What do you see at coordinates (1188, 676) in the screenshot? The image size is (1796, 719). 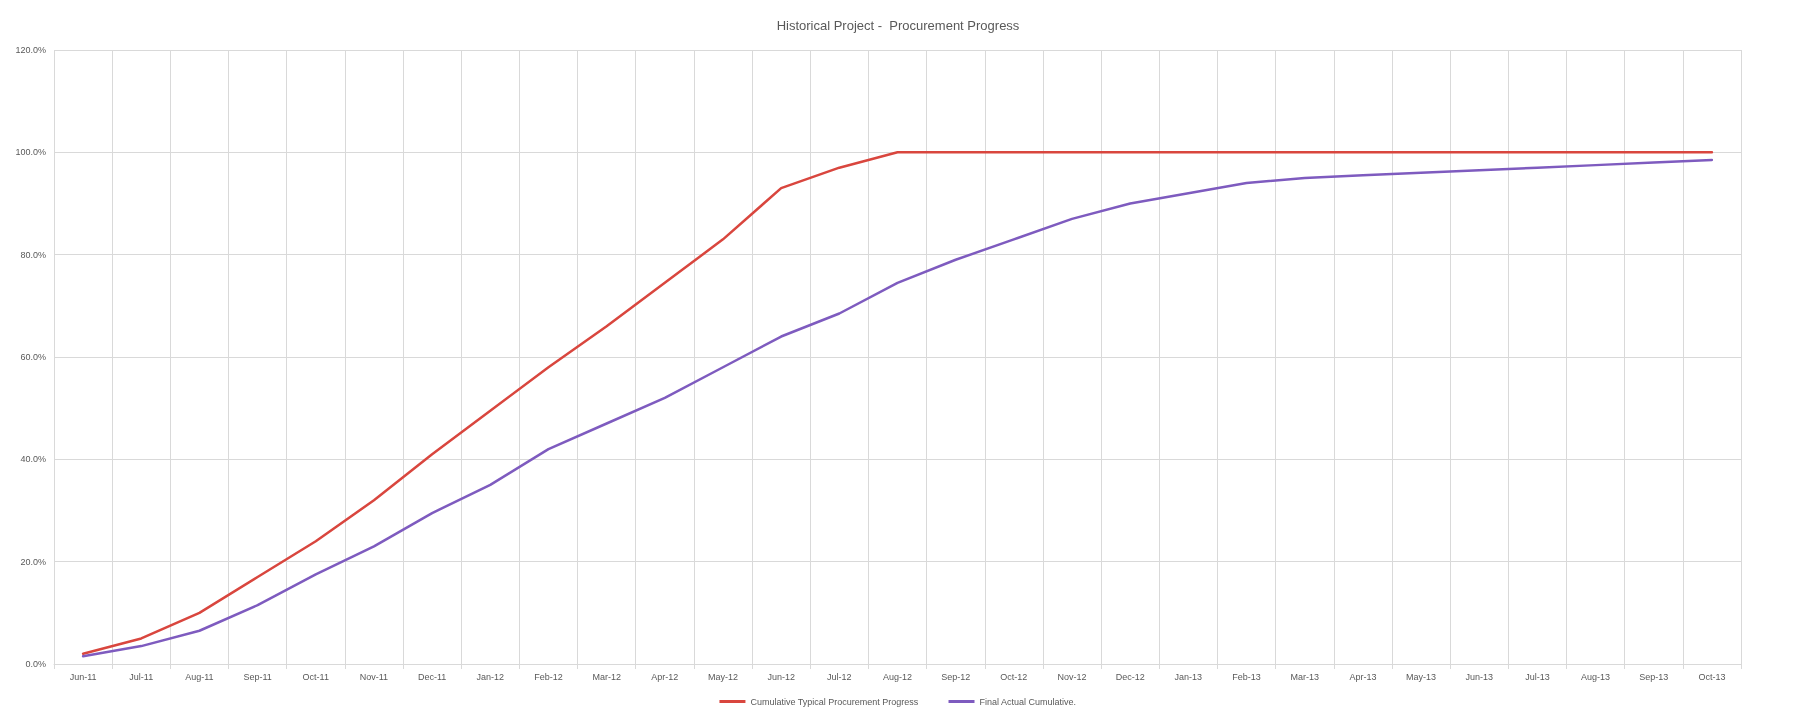 I see `x-tick-label: Jan-13` at bounding box center [1188, 676].